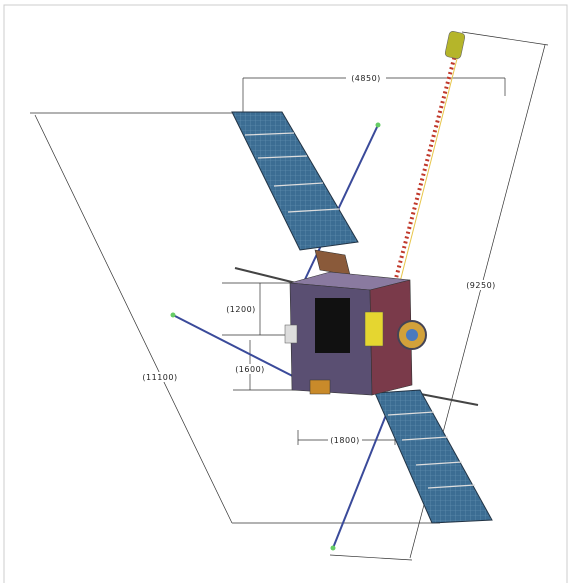 This screenshot has width=569, height=583. What do you see at coordinates (481, 285) in the screenshot?
I see `dimension-label: (9250)` at bounding box center [481, 285].